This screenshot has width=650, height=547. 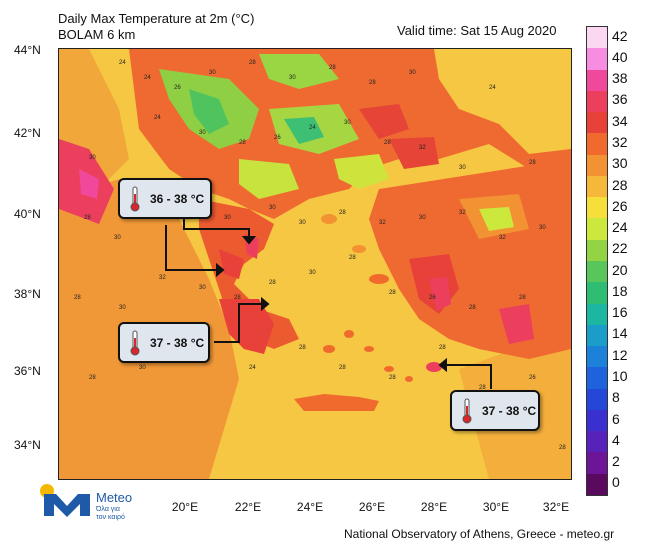 What do you see at coordinates (502, 101) in the screenshot?
I see `black-sea-area` at bounding box center [502, 101].